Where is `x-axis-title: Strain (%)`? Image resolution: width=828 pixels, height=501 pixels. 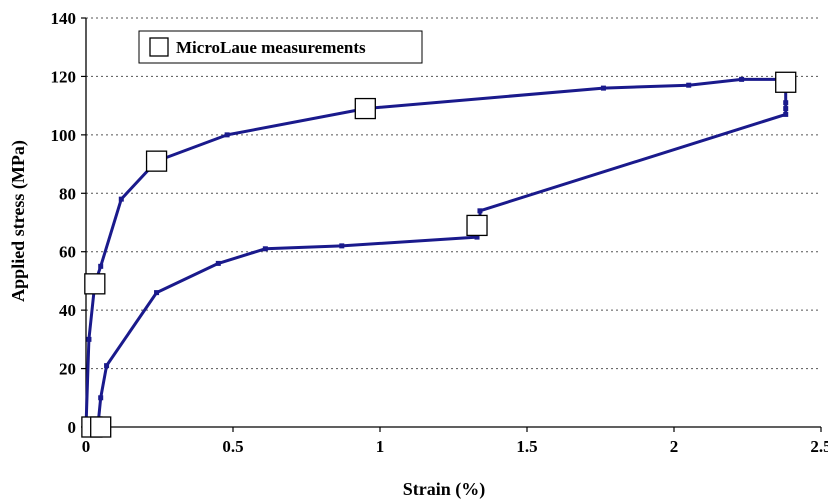 x-axis-title: Strain (%) is located at coordinates (444, 489).